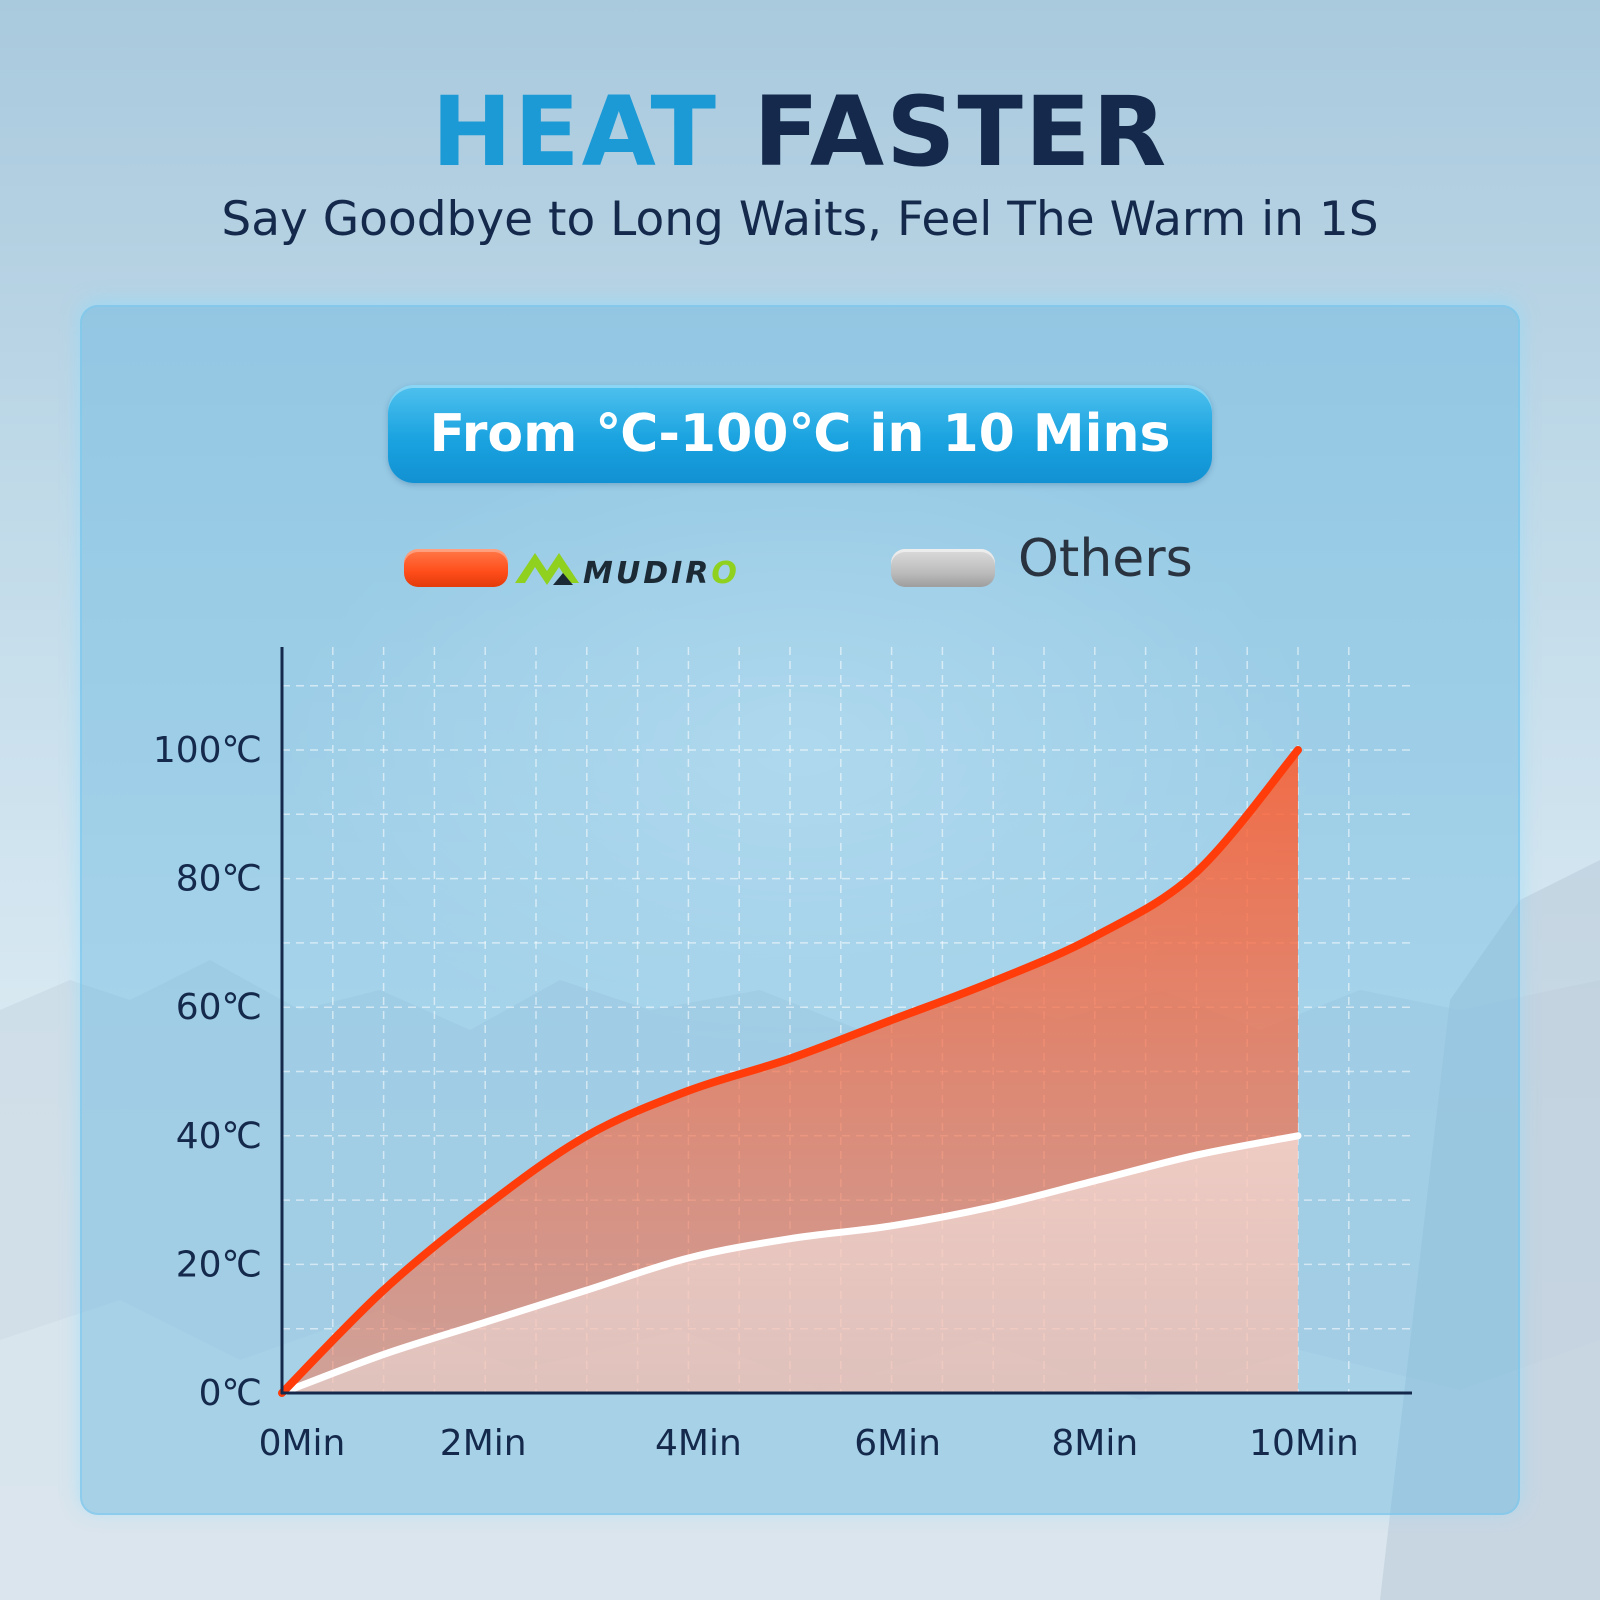 The image size is (1600, 1600). What do you see at coordinates (698, 1443) in the screenshot?
I see `x-tick-label: 4Min` at bounding box center [698, 1443].